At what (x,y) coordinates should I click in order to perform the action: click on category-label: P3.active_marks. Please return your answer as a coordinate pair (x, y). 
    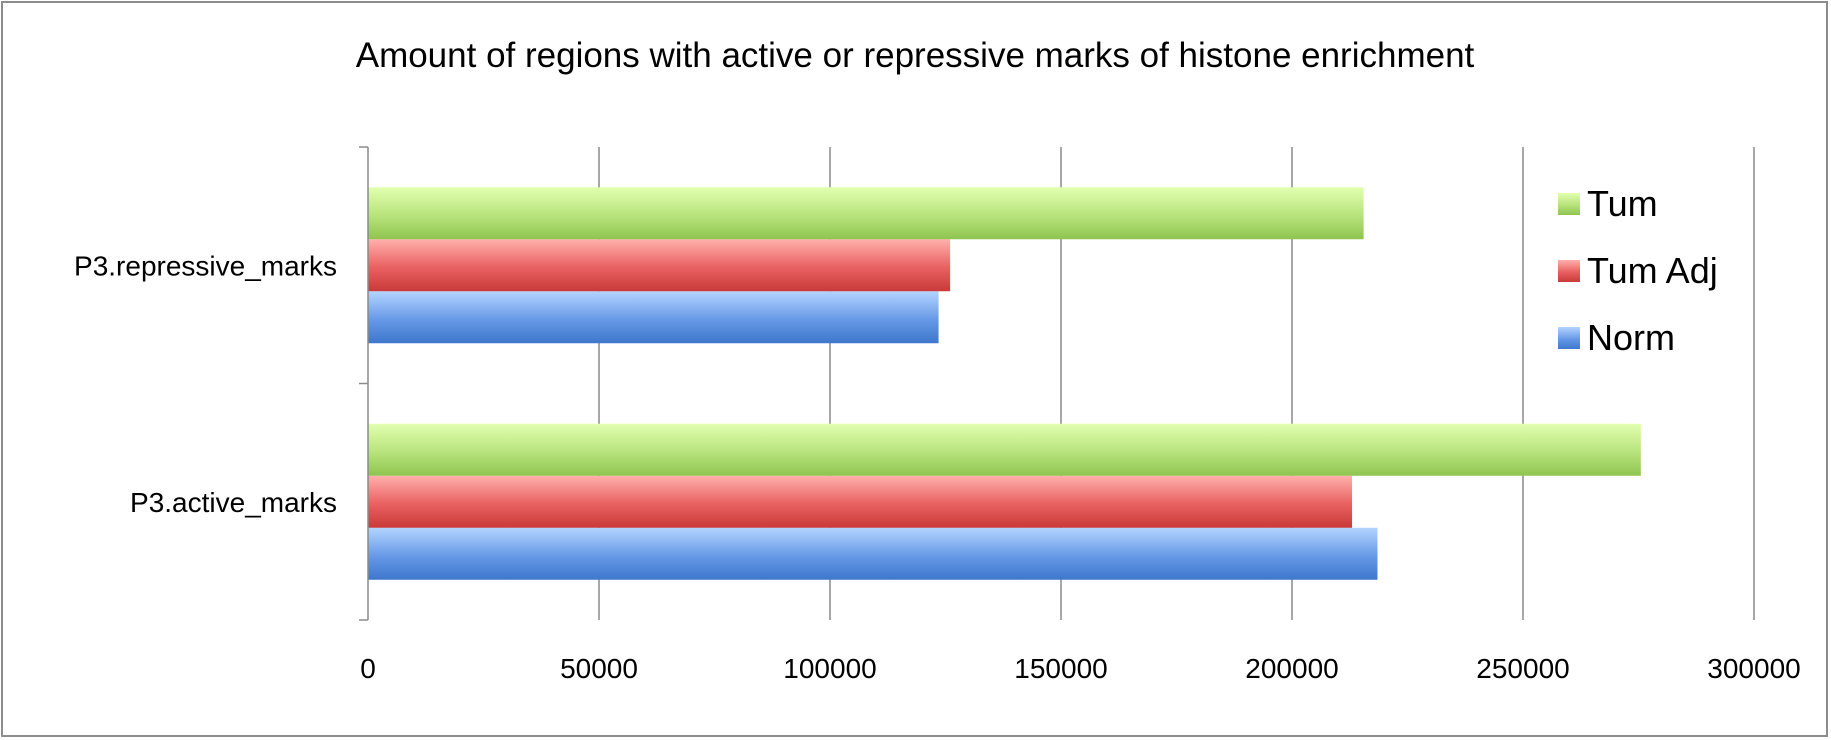
    Looking at the image, I should click on (233, 502).